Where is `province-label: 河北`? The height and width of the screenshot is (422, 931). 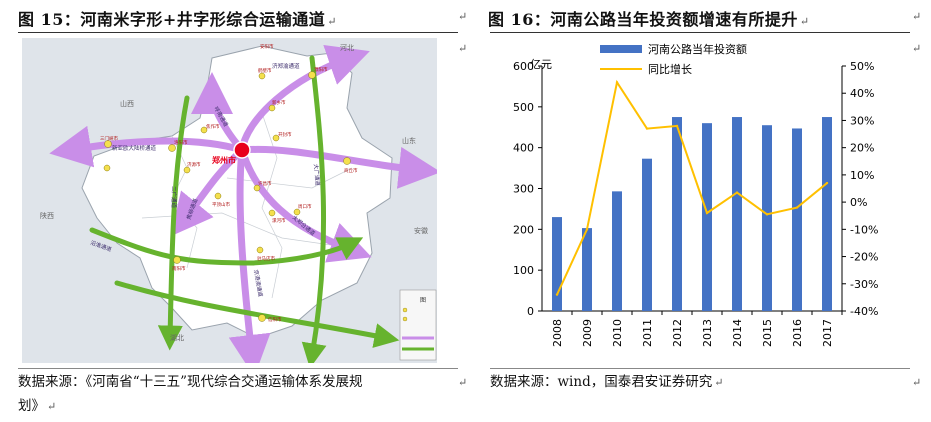
province-label: 河北 is located at coordinates (347, 48).